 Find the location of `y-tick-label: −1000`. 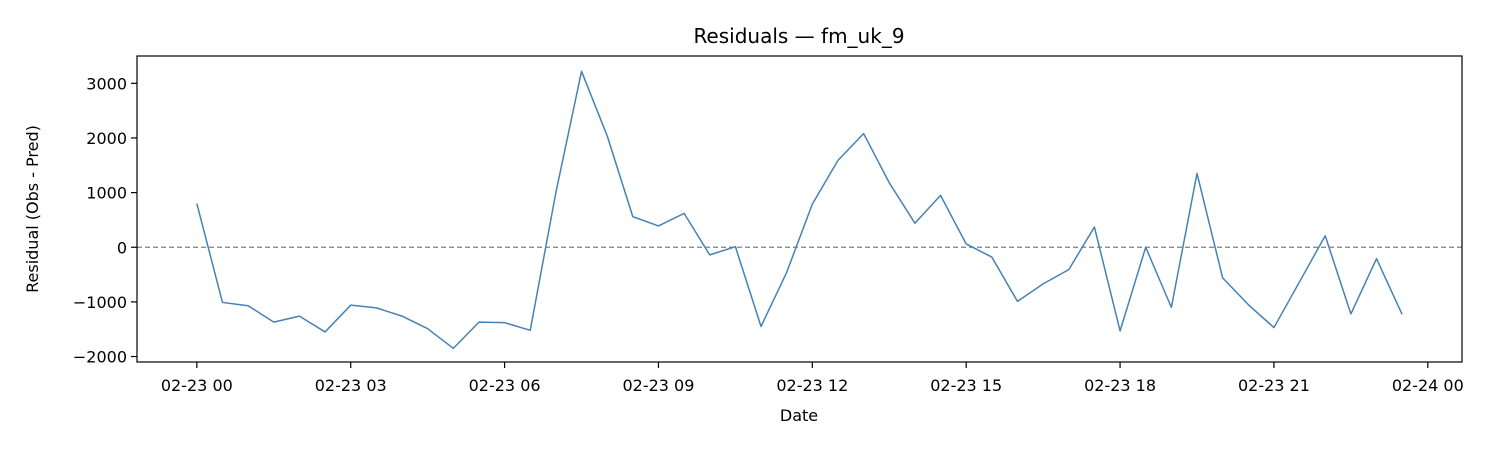

y-tick-label: −1000 is located at coordinates (100, 302).